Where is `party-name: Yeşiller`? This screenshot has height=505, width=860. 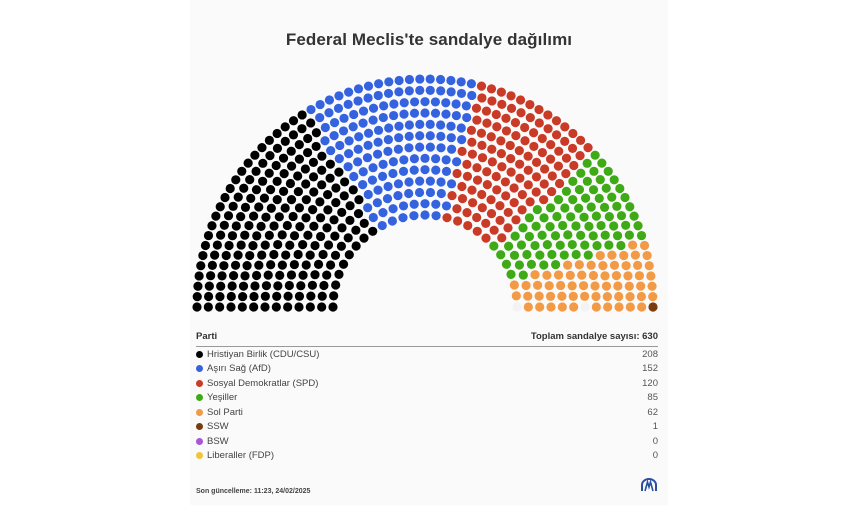
party-name: Yeşiller is located at coordinates (222, 398).